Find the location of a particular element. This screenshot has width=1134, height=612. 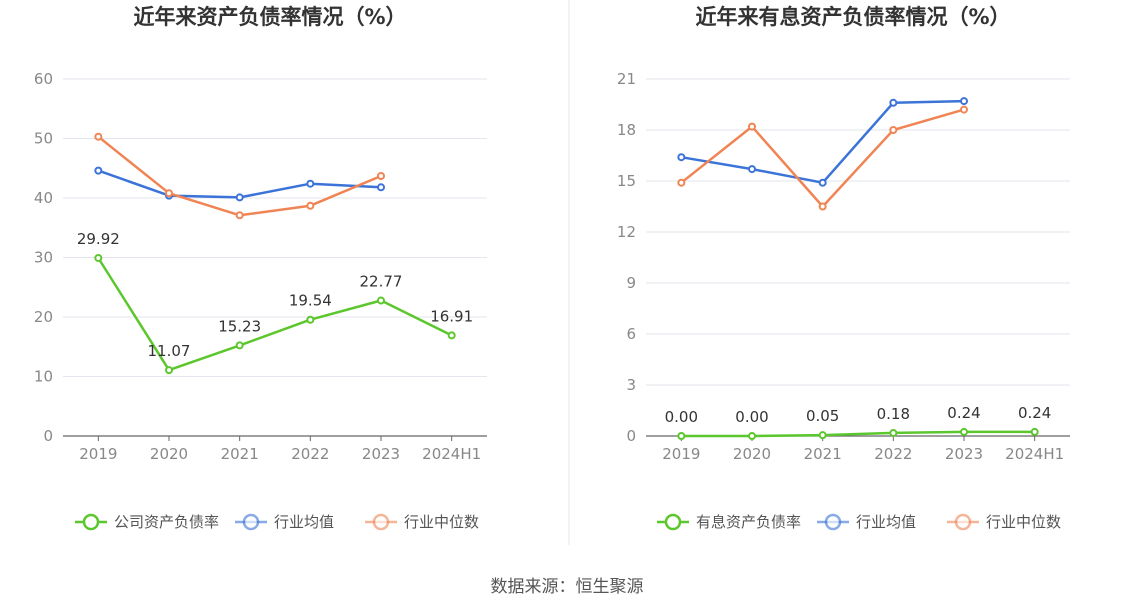

data-label: 19.54 is located at coordinates (310, 301).